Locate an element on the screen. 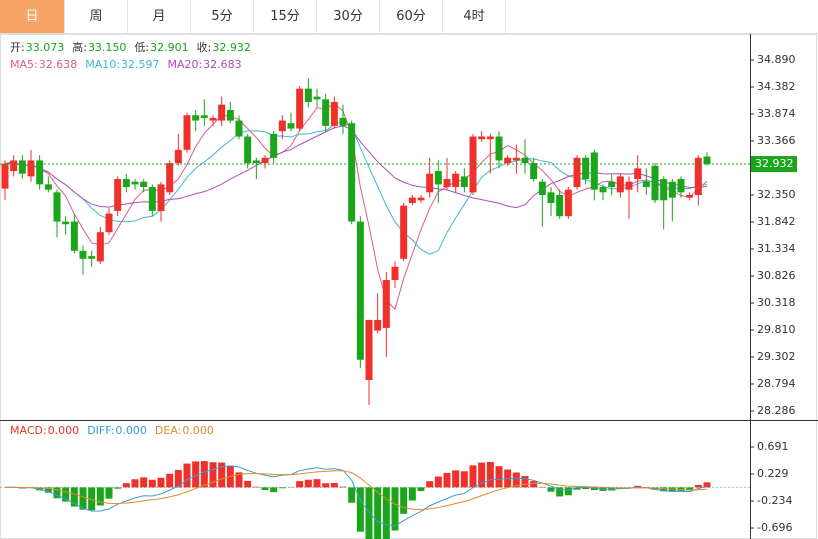  legend-value: 32.597 is located at coordinates (140, 64).